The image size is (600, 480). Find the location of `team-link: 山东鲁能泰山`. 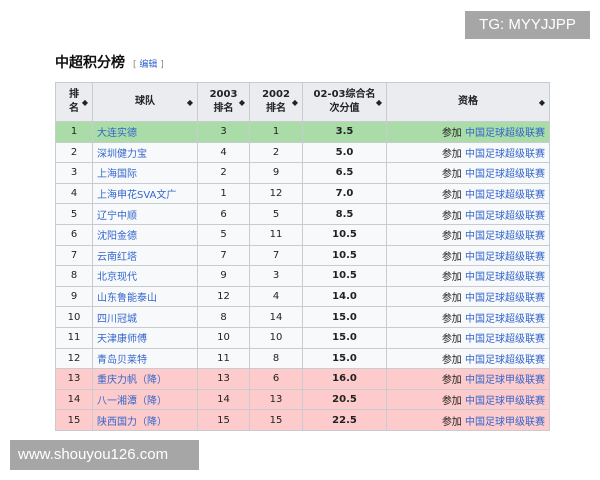

team-link: 山东鲁能泰山 is located at coordinates (145, 296).